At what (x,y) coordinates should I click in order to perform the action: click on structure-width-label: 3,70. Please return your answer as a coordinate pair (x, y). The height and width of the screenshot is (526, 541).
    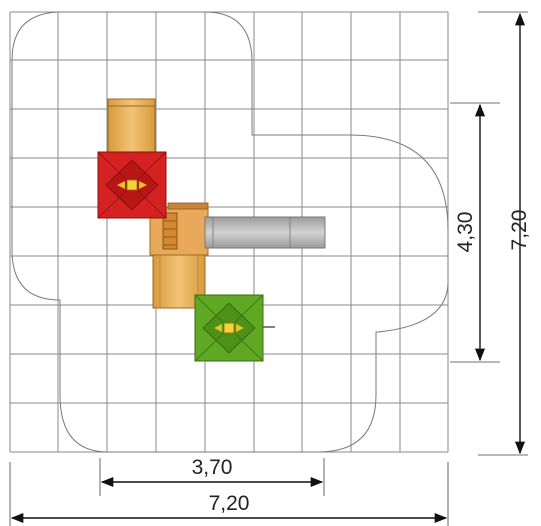
    Looking at the image, I should click on (212, 467).